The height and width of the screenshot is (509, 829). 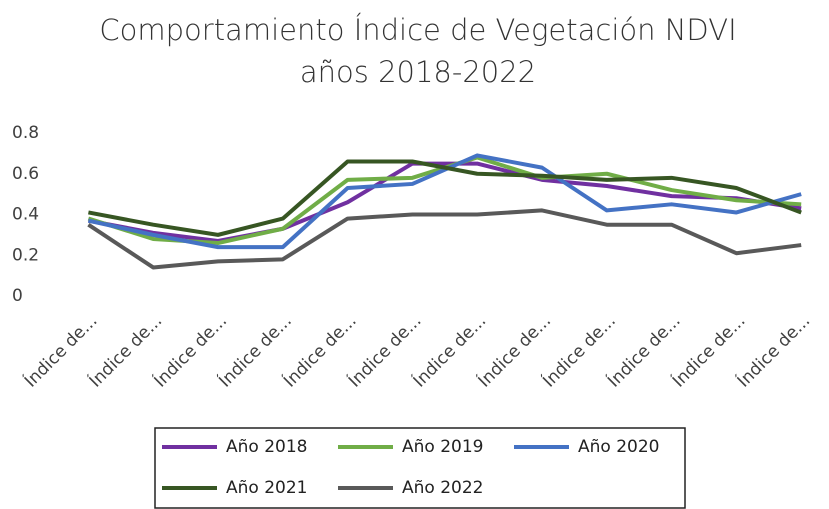 What do you see at coordinates (442, 488) in the screenshot?
I see `legend-label: Año 2022` at bounding box center [442, 488].